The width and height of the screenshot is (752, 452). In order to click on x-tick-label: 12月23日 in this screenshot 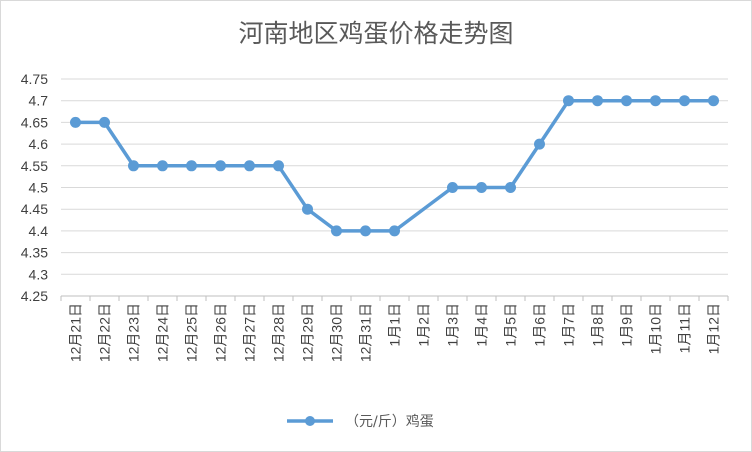, I will do `click(134, 332)`.